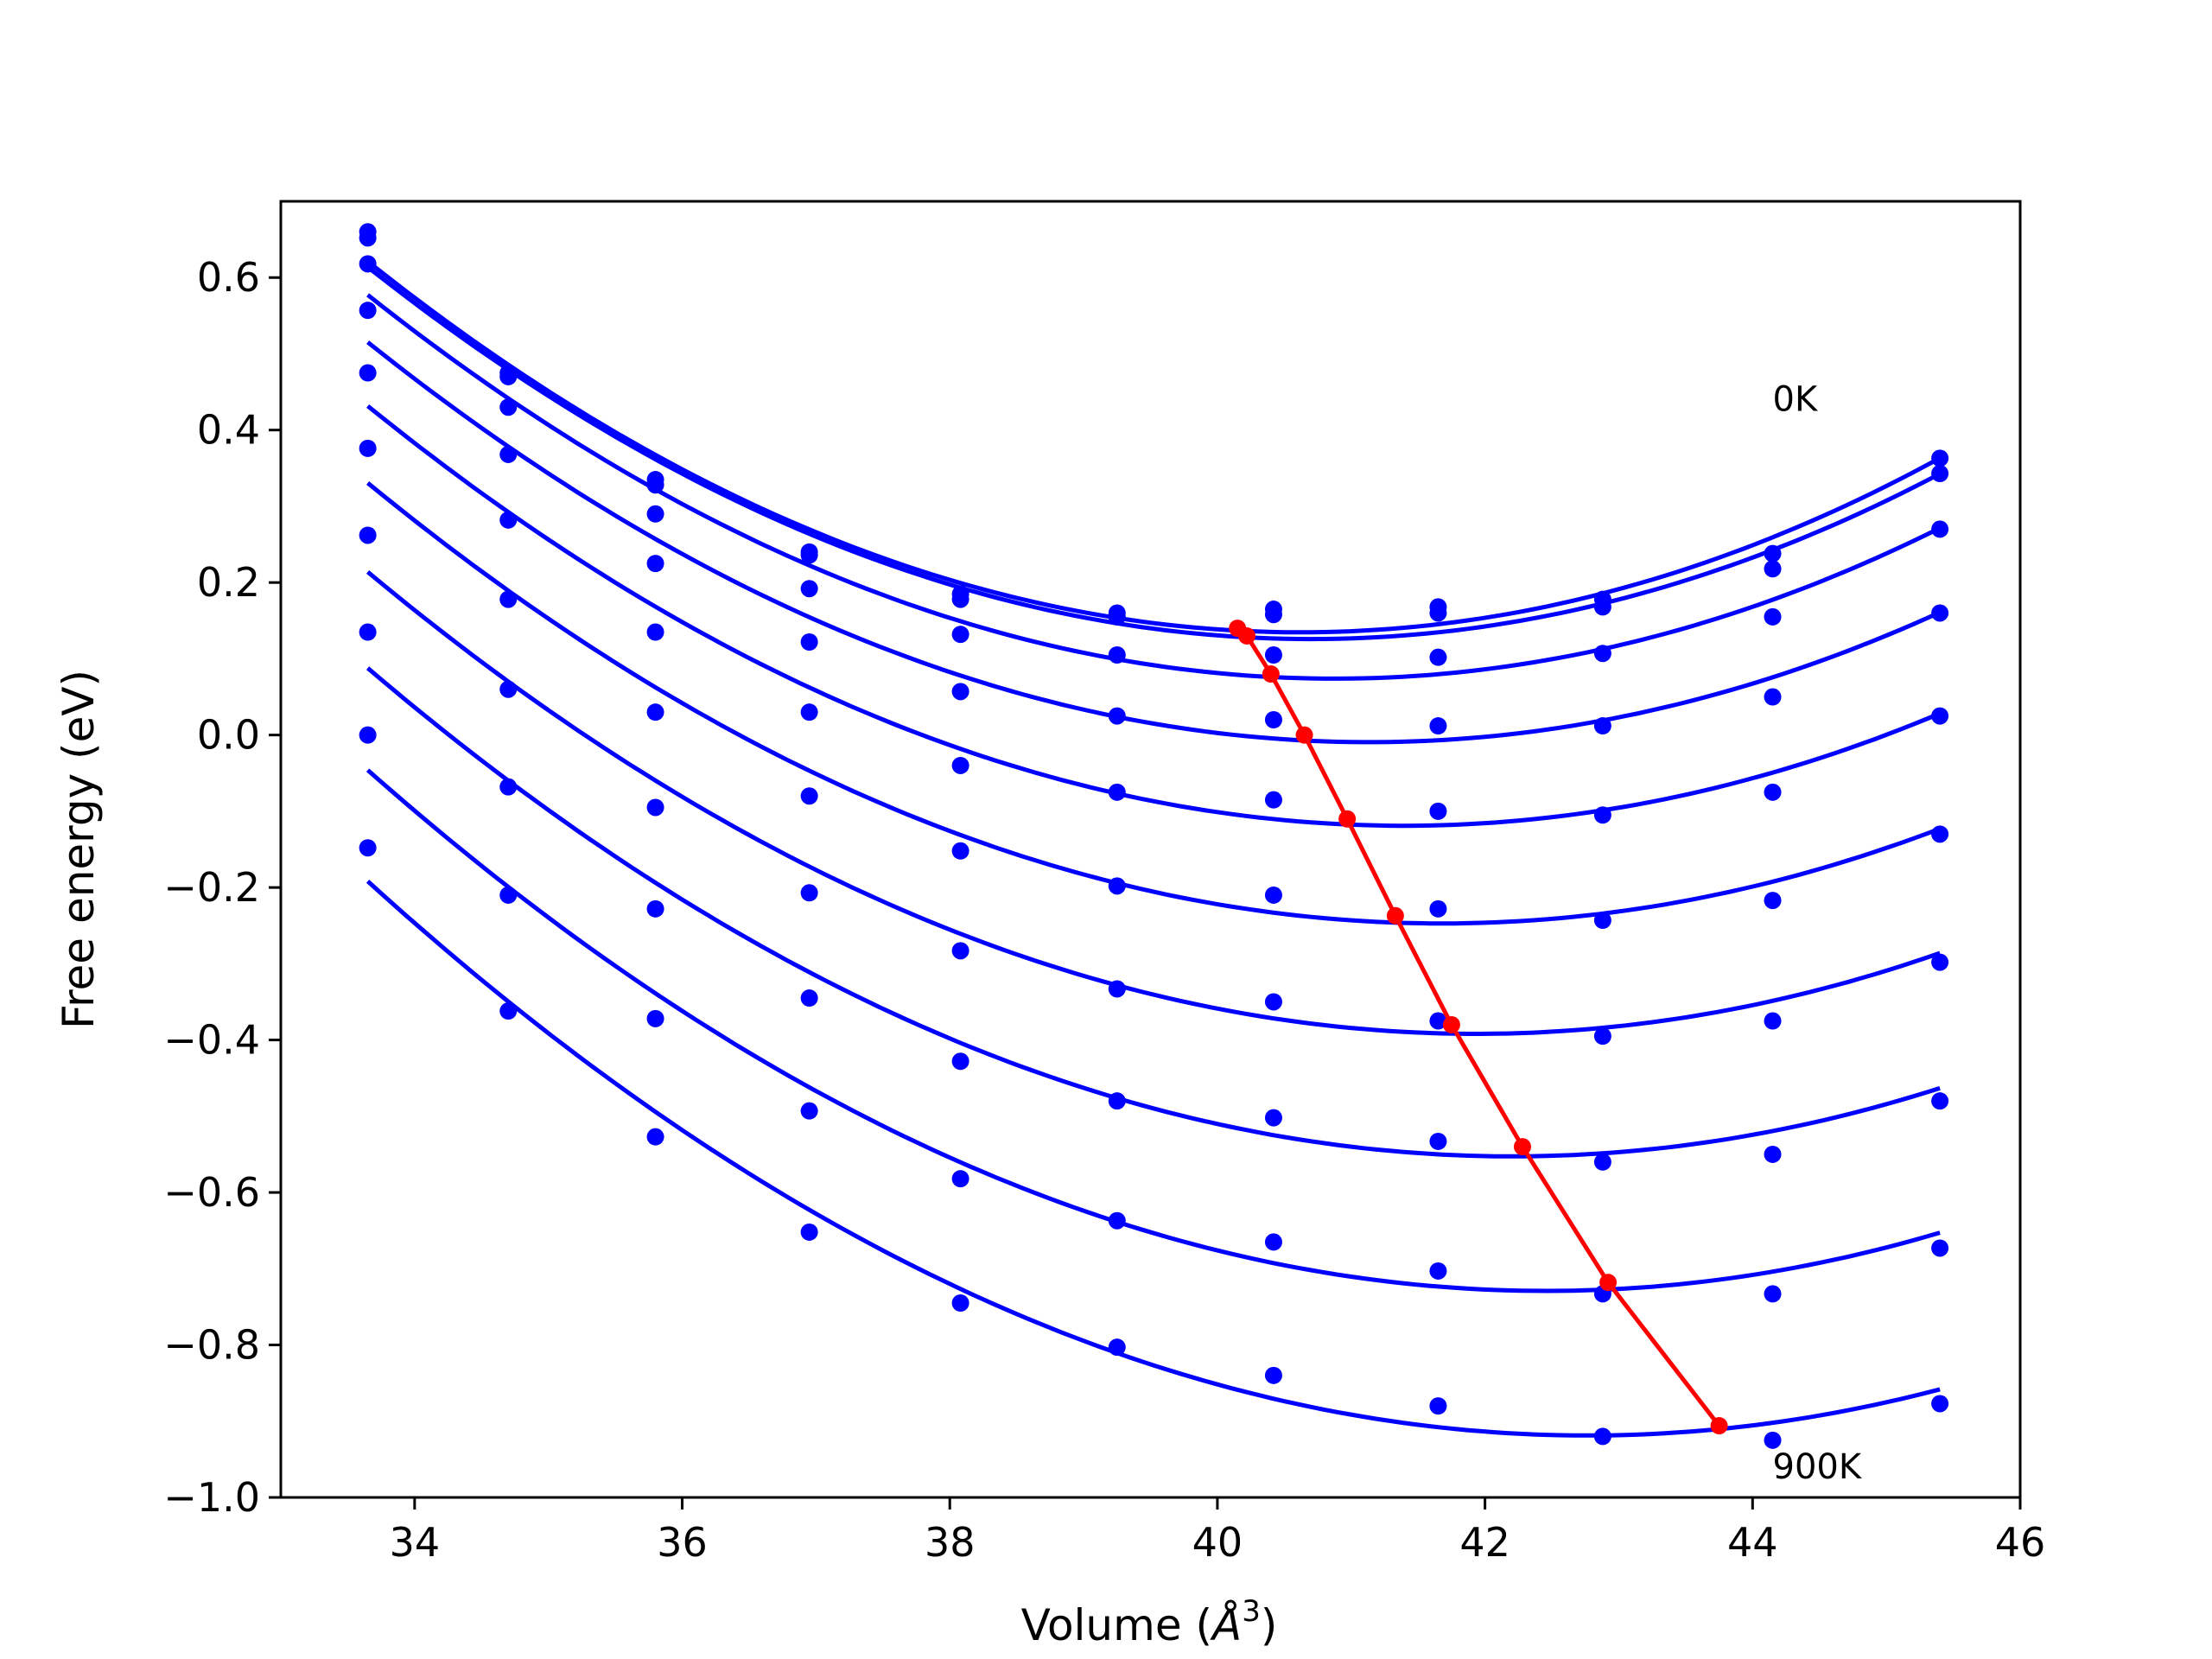  What do you see at coordinates (211, 1345) in the screenshot?
I see `y-tick-label: −0.8` at bounding box center [211, 1345].